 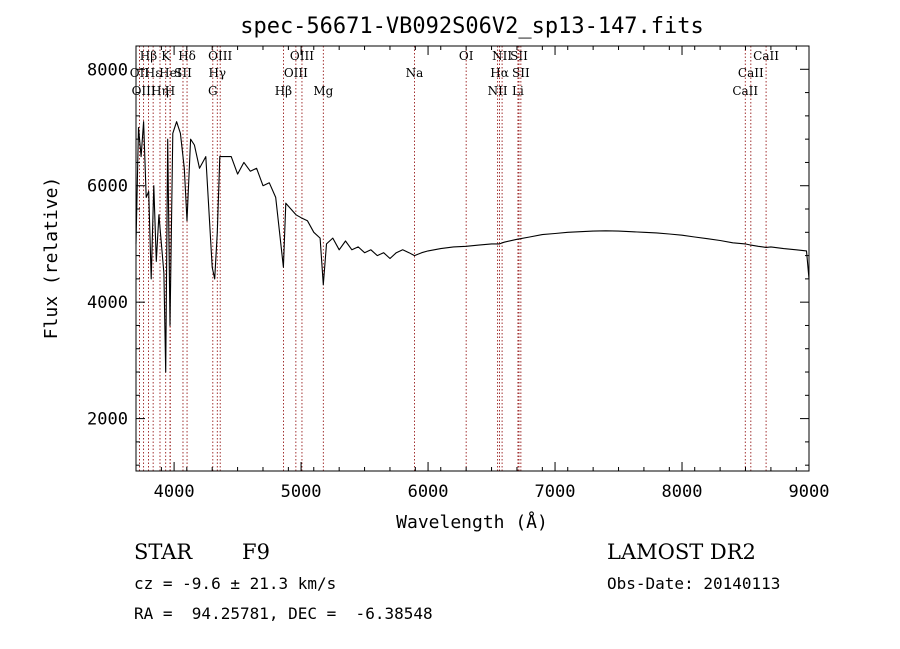 I want to click on object-class: STAR, so click(x=163, y=552).